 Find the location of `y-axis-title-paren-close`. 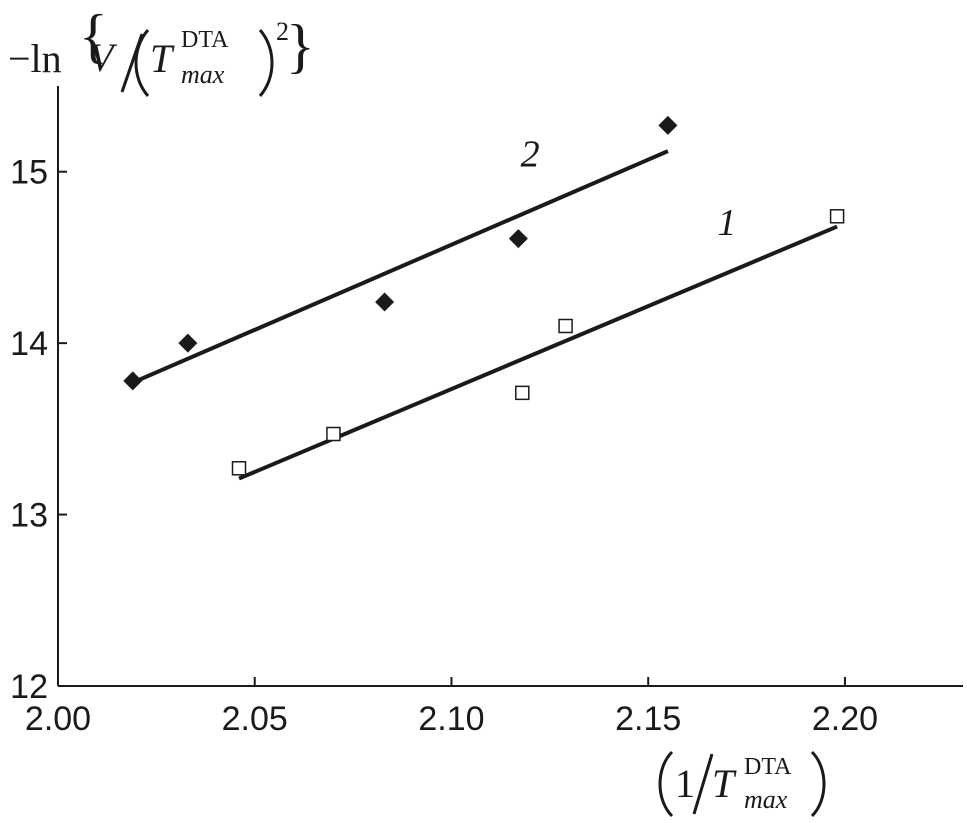

y-axis-title-paren-close is located at coordinates (266, 63).